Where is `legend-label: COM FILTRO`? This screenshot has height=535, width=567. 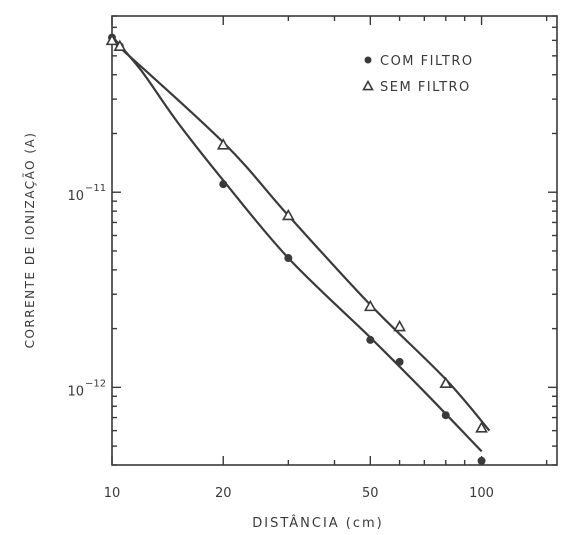
legend-label: COM FILTRO is located at coordinates (427, 61).